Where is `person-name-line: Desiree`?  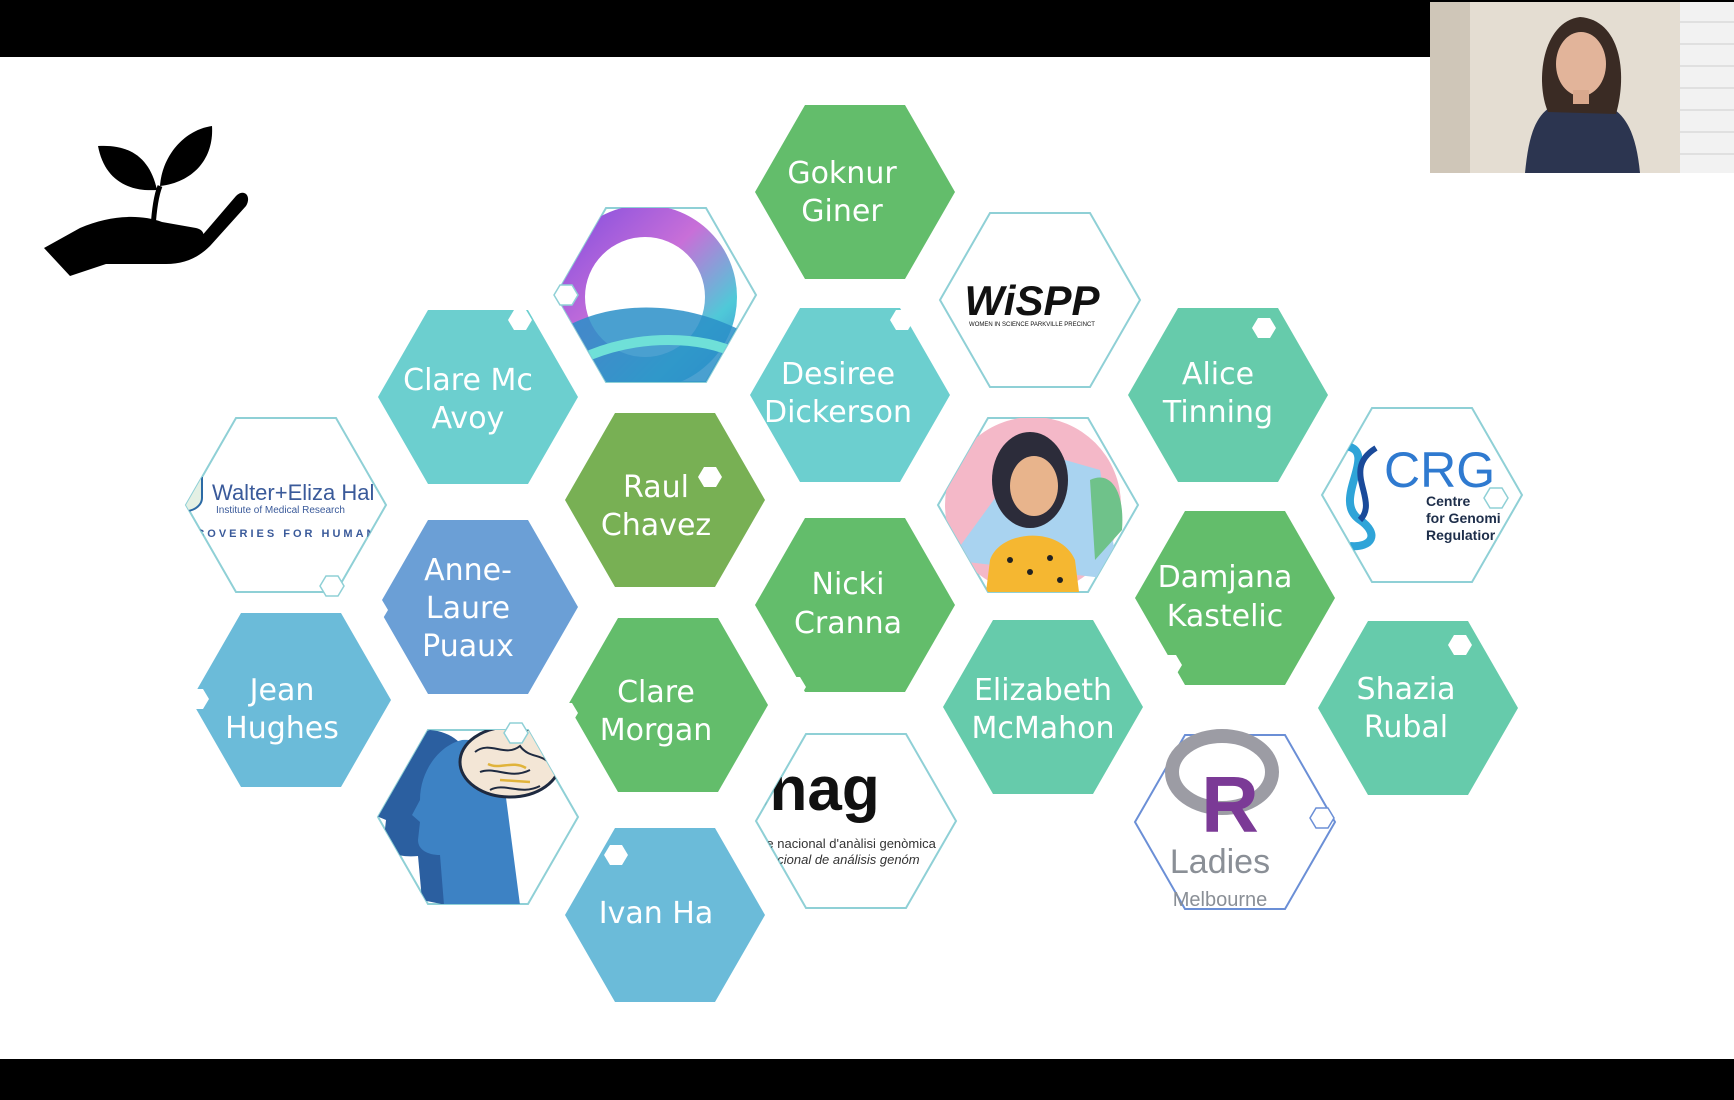
person-name-line: Desiree is located at coordinates (838, 374).